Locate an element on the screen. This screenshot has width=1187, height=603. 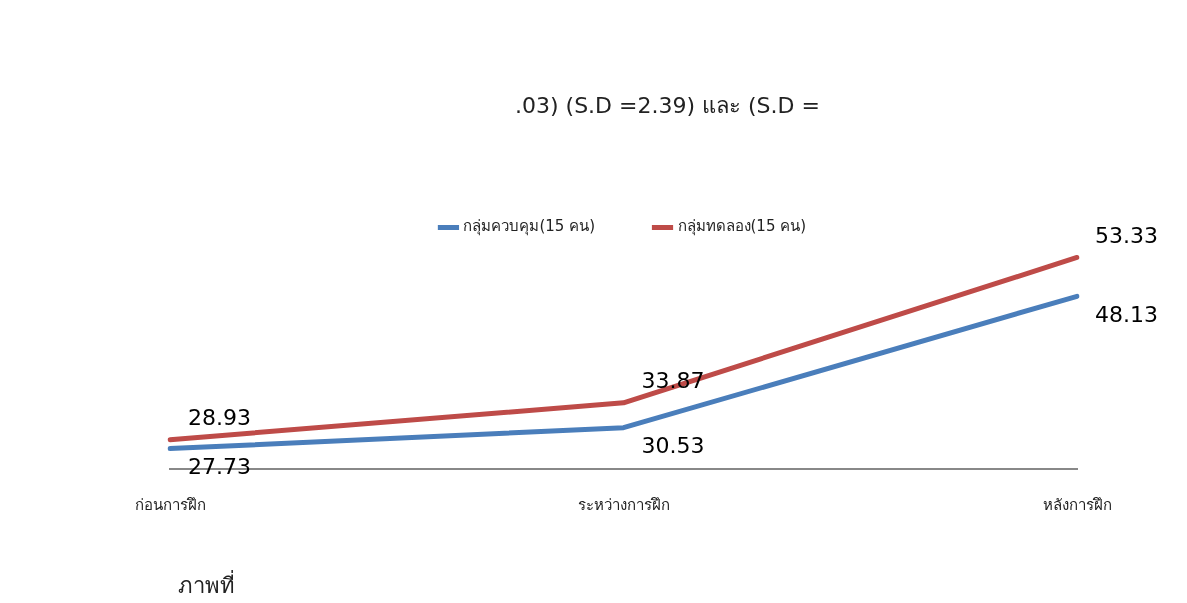
x-tick-label: หลังการฝึก is located at coordinates (1077, 504).